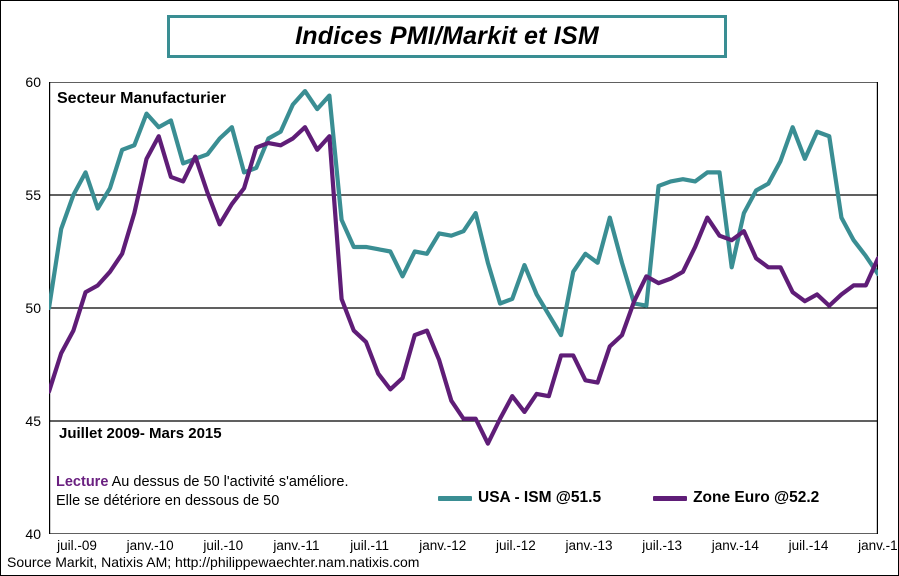 This screenshot has width=899, height=576. Describe the element at coordinates (82, 482) in the screenshot. I see `annotation-lecture-keyword: Lecture` at that location.